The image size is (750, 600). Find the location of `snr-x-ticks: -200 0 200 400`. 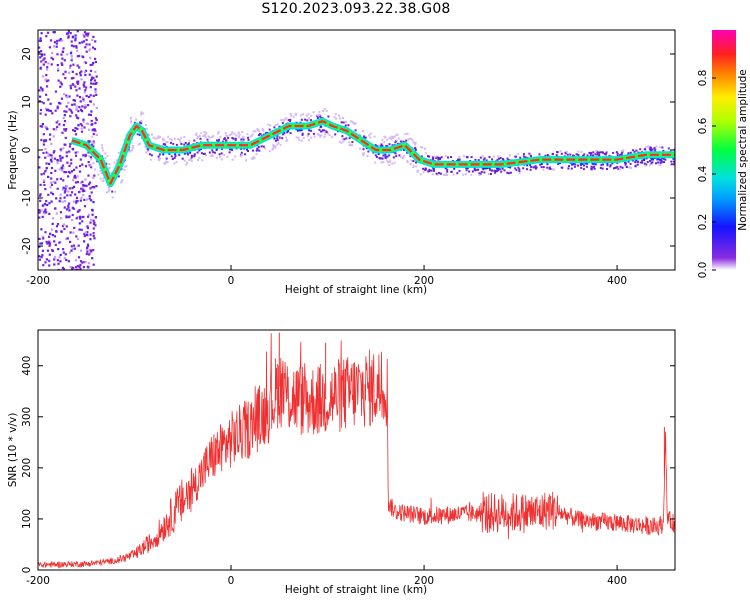

snr-x-ticks: -200 0 200 400 is located at coordinates (326, 576).